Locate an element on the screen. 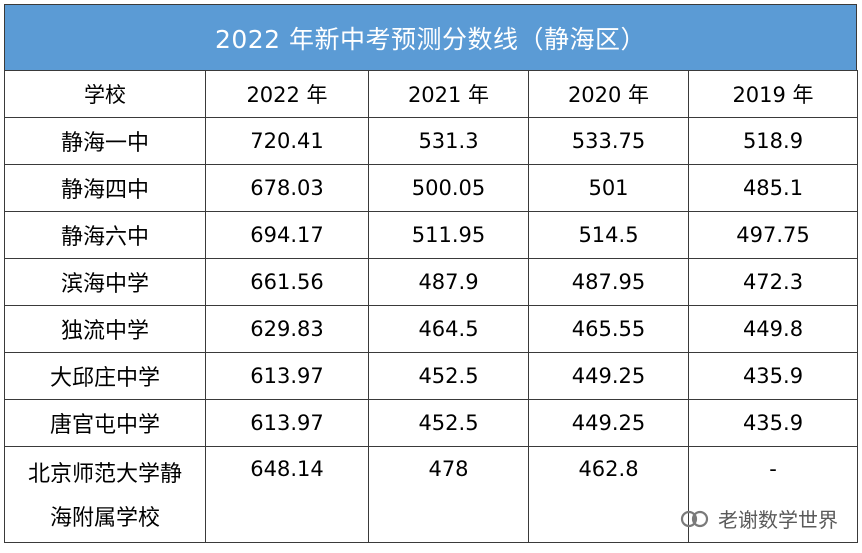 This screenshot has width=862, height=553. score-2021: 464.5 is located at coordinates (448, 329).